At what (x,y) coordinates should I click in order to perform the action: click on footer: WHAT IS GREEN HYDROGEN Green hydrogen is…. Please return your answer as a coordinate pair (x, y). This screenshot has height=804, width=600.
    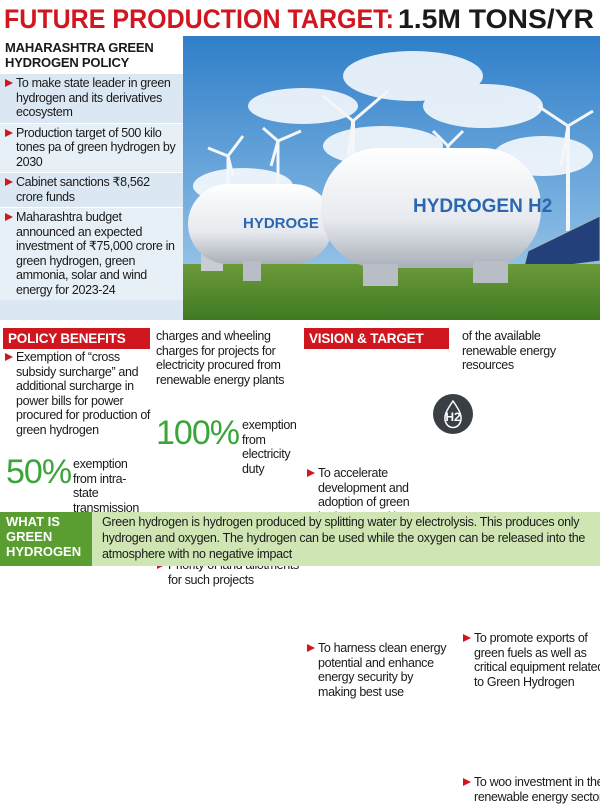
    Looking at the image, I should click on (300, 539).